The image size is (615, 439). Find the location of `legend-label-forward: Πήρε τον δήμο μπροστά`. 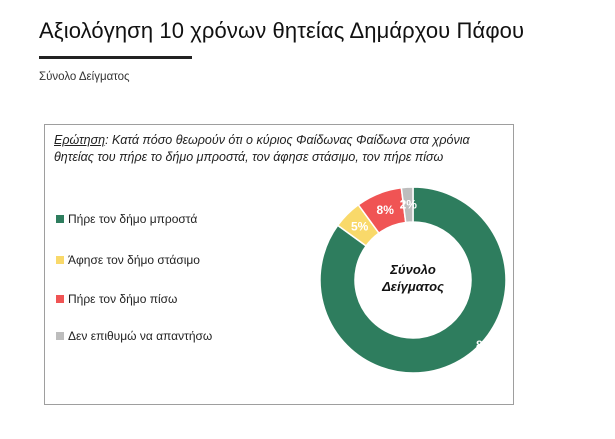

legend-label-forward: Πήρε τον δήμο μπροστά is located at coordinates (133, 219).